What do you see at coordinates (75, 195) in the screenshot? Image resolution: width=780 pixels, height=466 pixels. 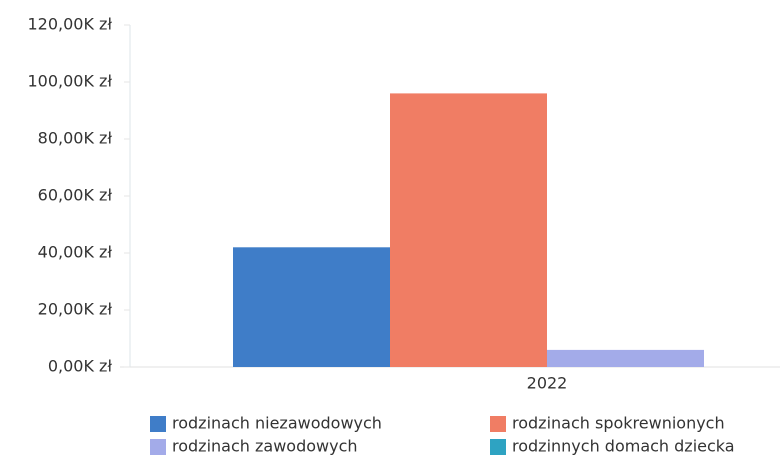 I see `y-tick-label: 60,00K zł` at bounding box center [75, 195].